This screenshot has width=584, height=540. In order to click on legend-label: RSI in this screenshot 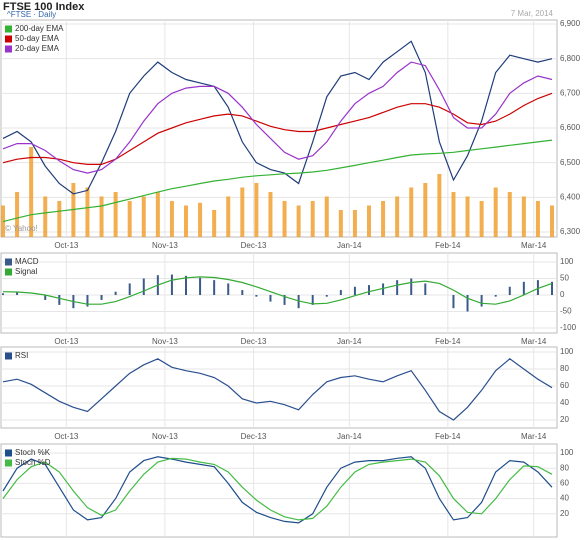, I will do `click(21, 355)`.